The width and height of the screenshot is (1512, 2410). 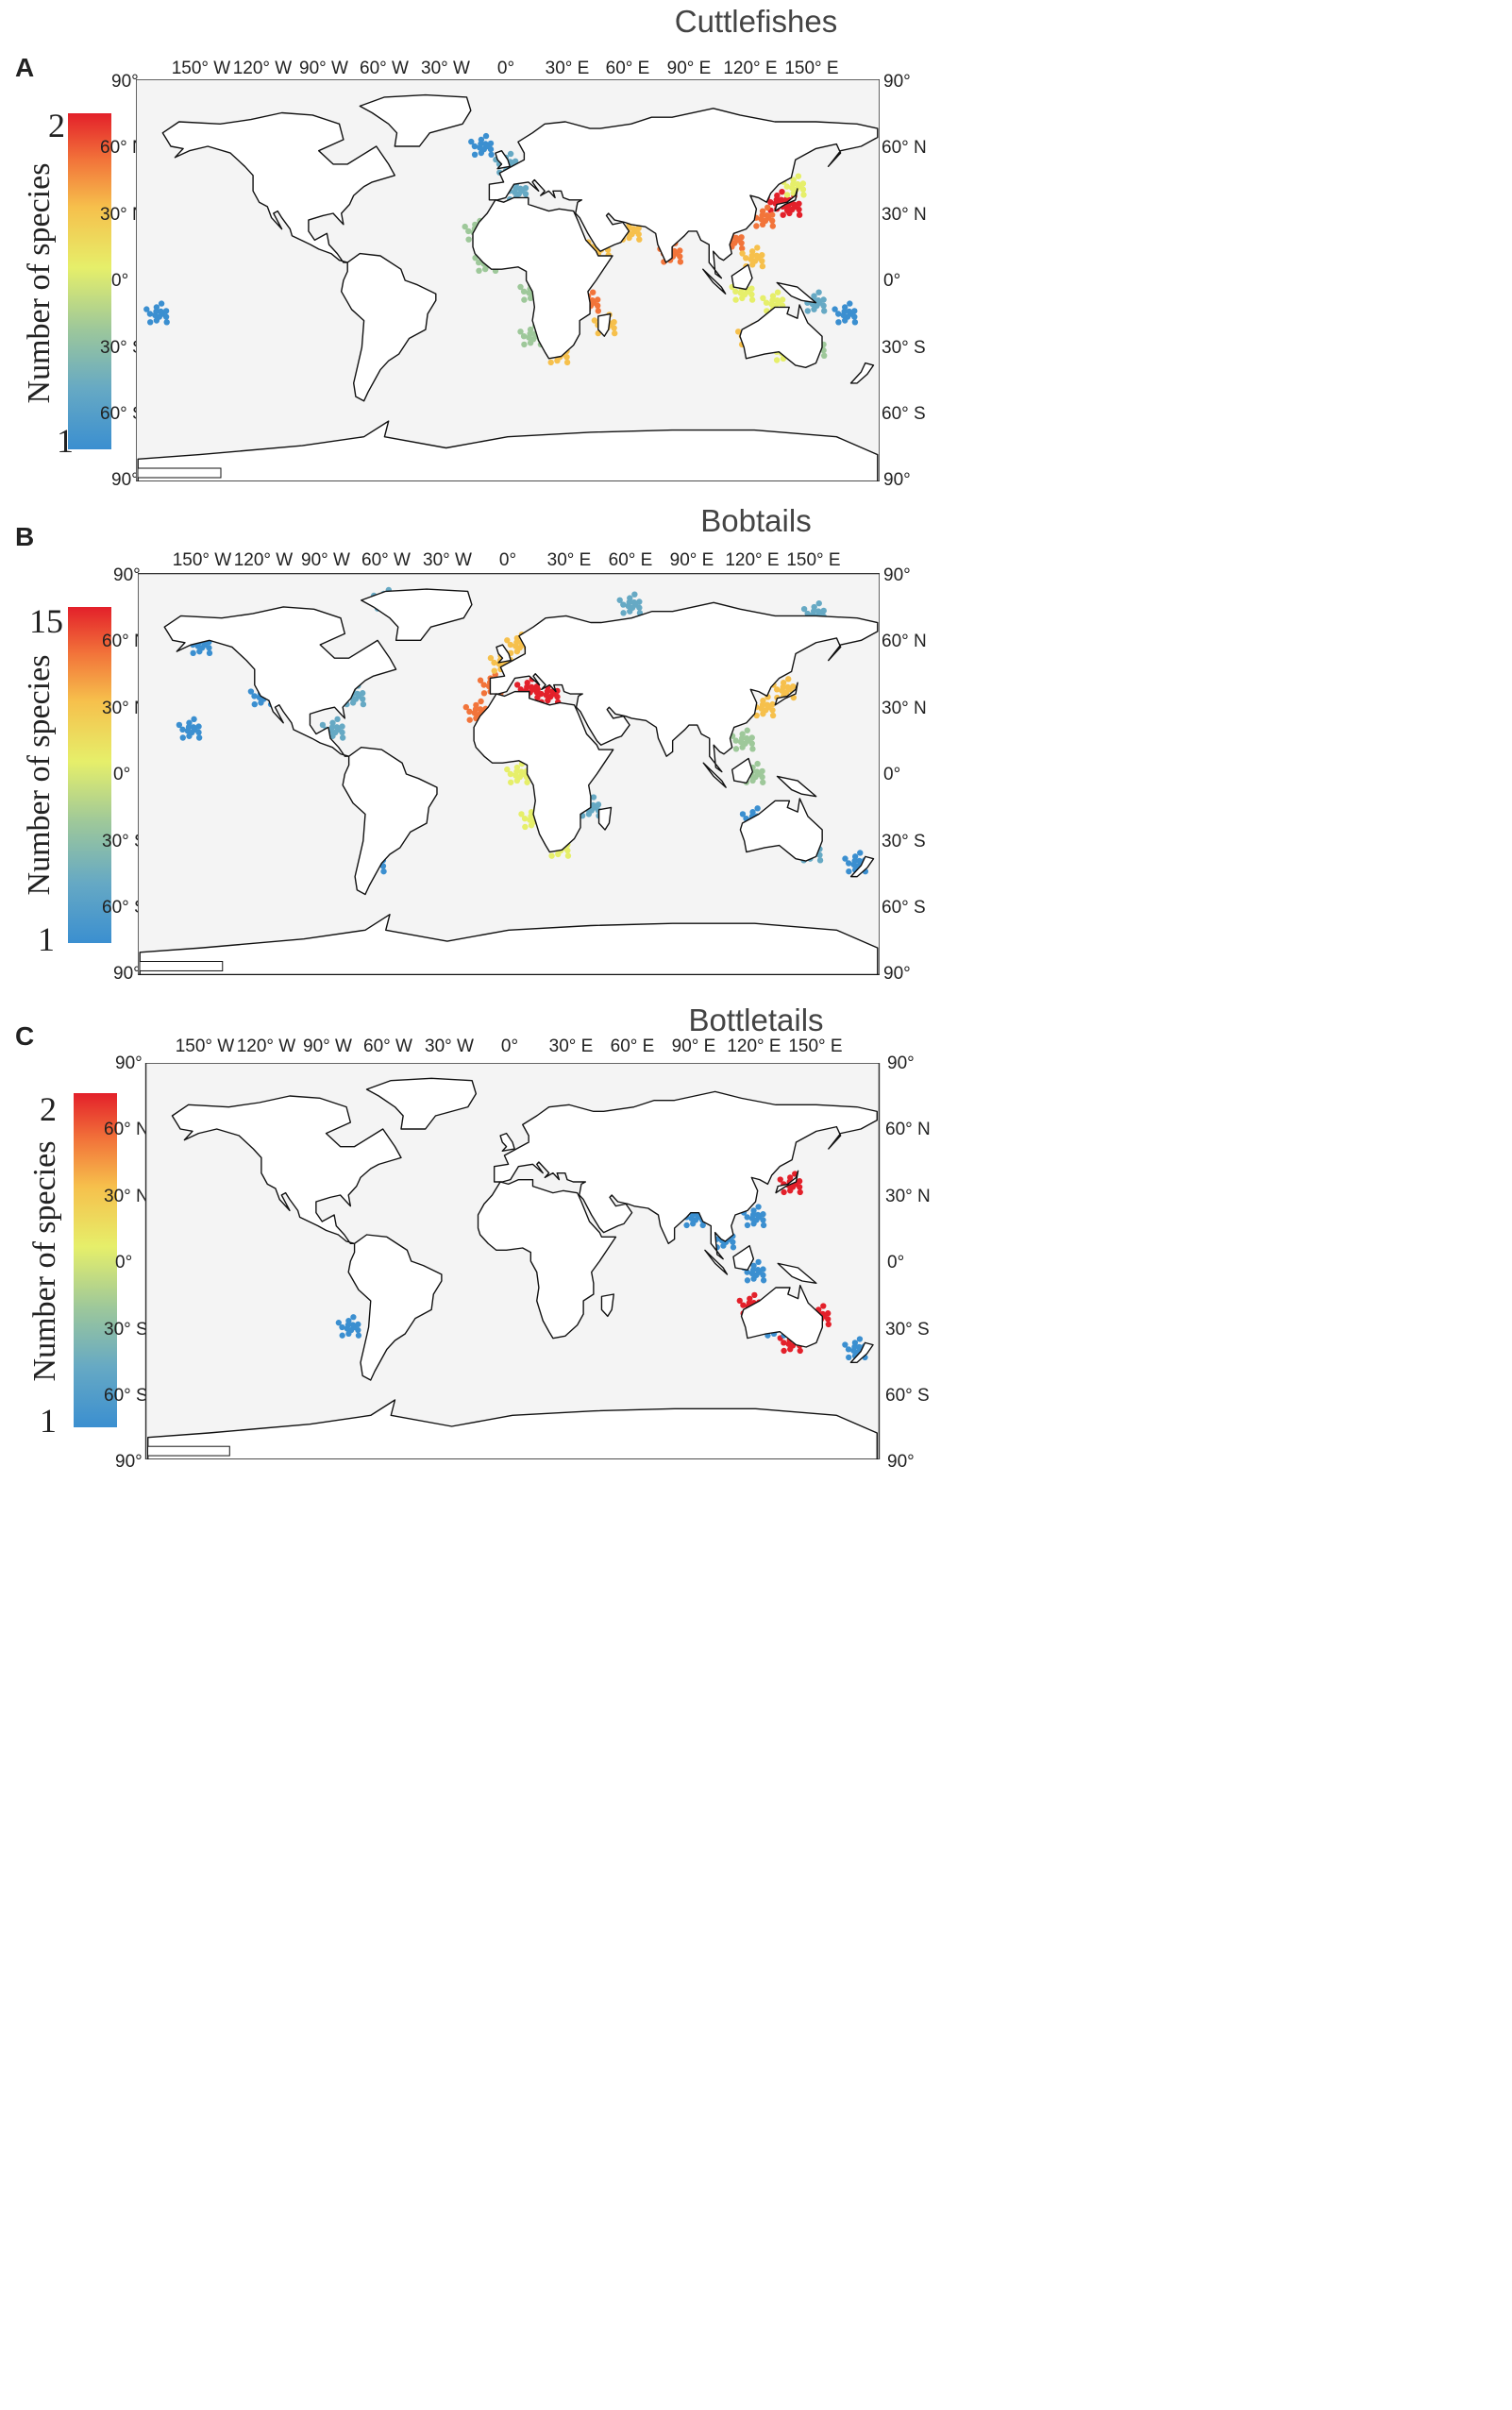 What do you see at coordinates (124, 841) in the screenshot?
I see `lat-tick-left: 30° S` at bounding box center [124, 841].